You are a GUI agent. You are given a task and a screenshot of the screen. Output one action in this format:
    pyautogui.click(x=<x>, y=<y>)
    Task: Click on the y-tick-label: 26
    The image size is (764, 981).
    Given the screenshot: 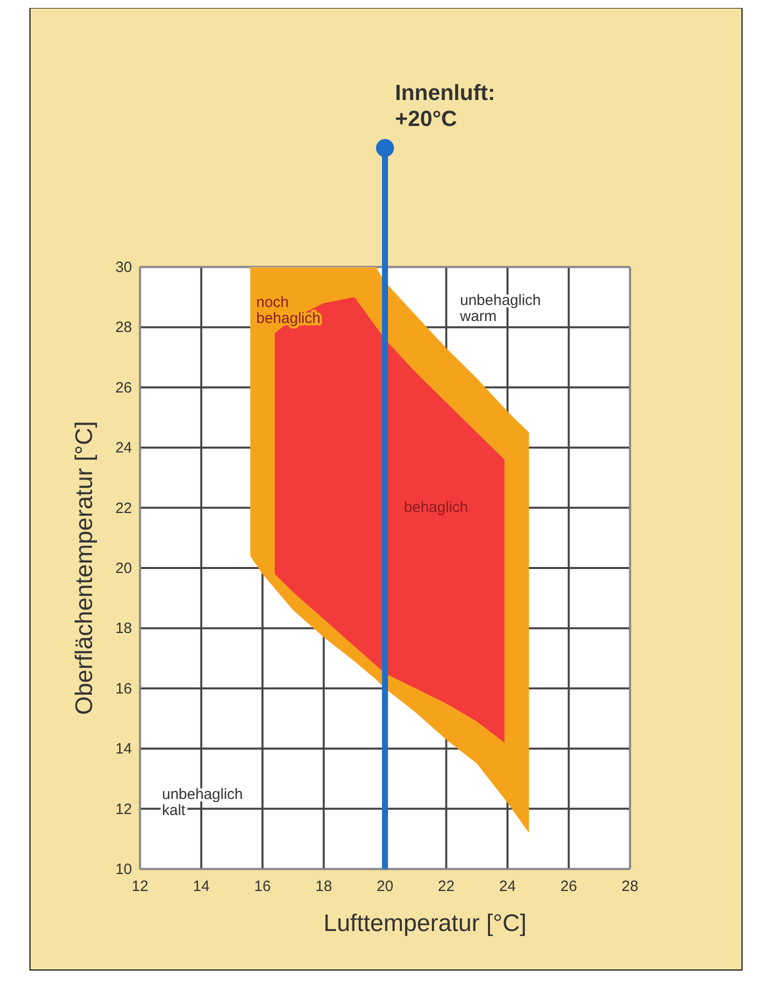 What is the action you would take?
    pyautogui.click(x=123, y=387)
    